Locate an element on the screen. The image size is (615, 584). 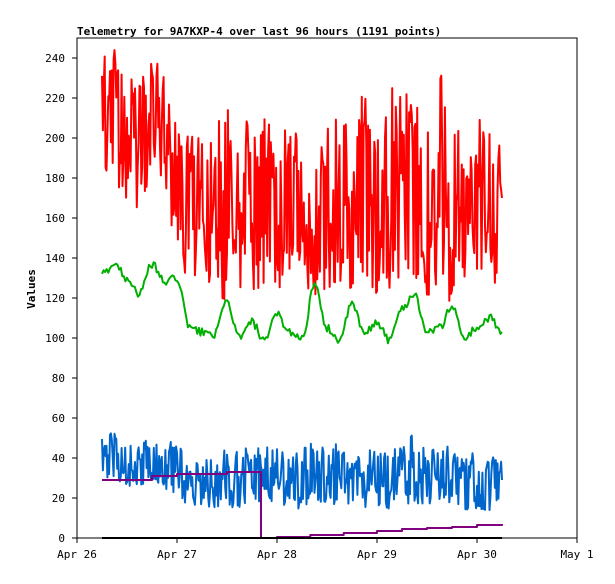
y-tick-label: 140 is located at coordinates (55, 258).